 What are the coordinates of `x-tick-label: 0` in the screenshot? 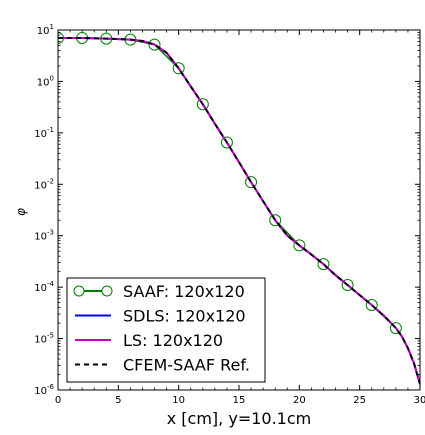 It's located at (58, 400).